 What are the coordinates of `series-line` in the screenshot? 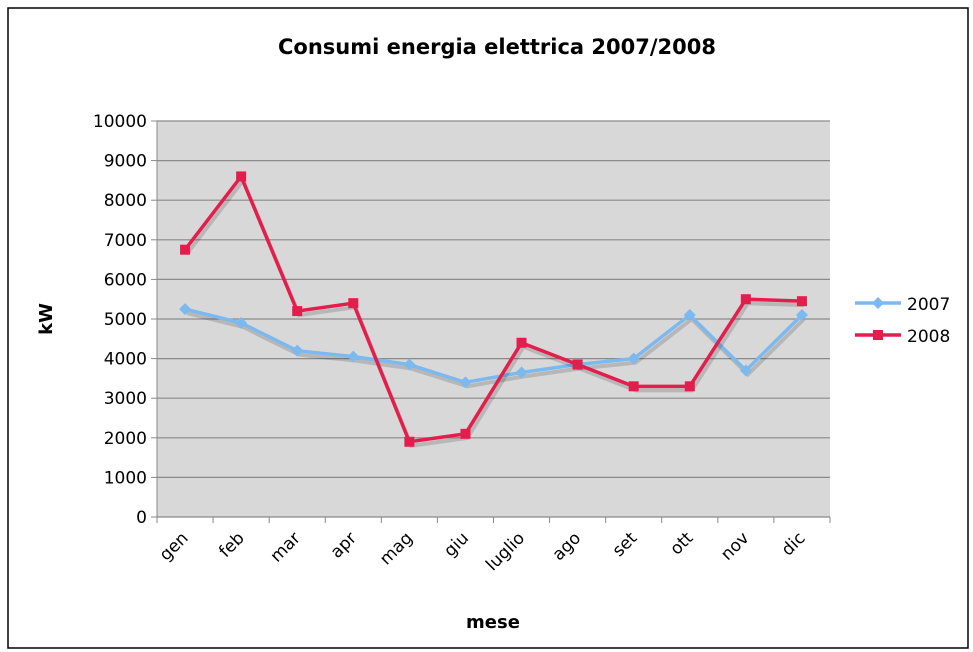 It's located at (494, 346).